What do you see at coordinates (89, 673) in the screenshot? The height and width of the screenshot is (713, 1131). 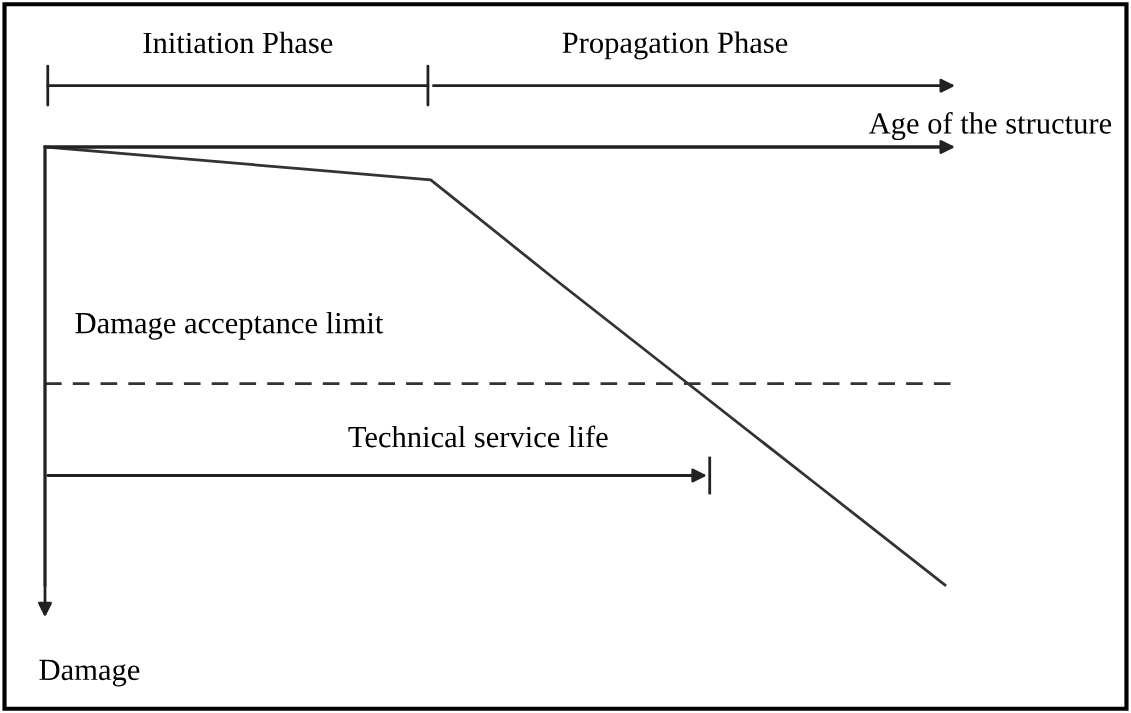 I see `text: Damage` at bounding box center [89, 673].